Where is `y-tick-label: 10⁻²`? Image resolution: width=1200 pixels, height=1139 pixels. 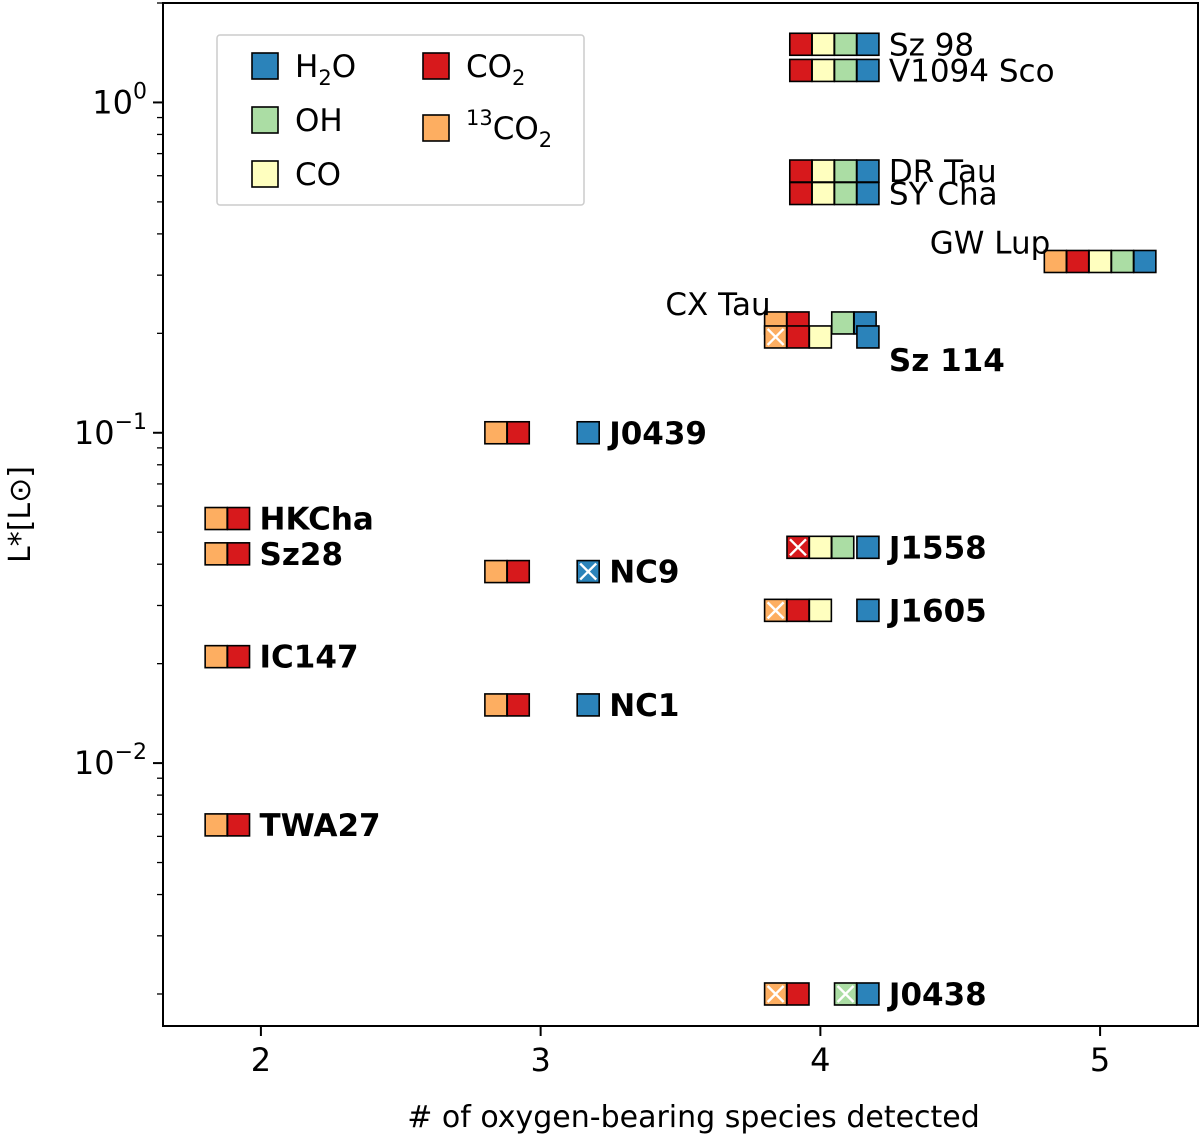
y-tick-label: 10⁻² is located at coordinates (110, 761).